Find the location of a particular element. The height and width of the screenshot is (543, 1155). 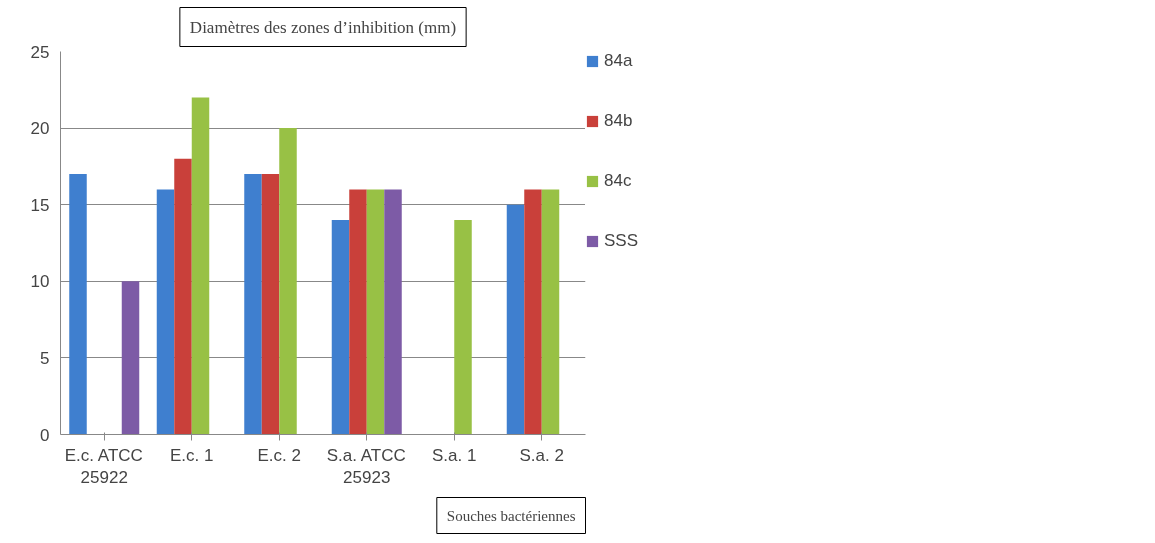

x-tick-label: E.c. 2 is located at coordinates (279, 455).